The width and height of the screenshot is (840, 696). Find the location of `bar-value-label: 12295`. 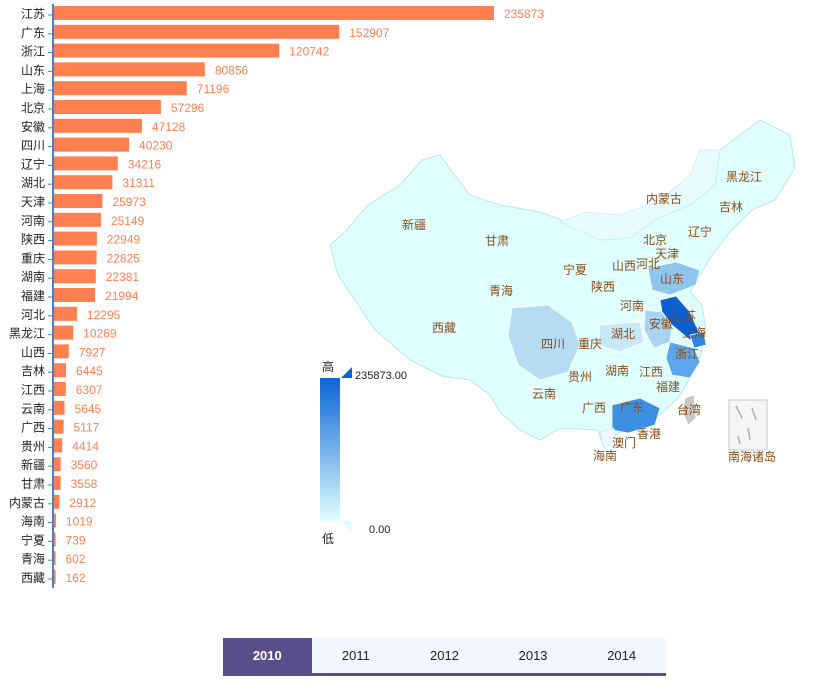

bar-value-label: 12295 is located at coordinates (104, 315).